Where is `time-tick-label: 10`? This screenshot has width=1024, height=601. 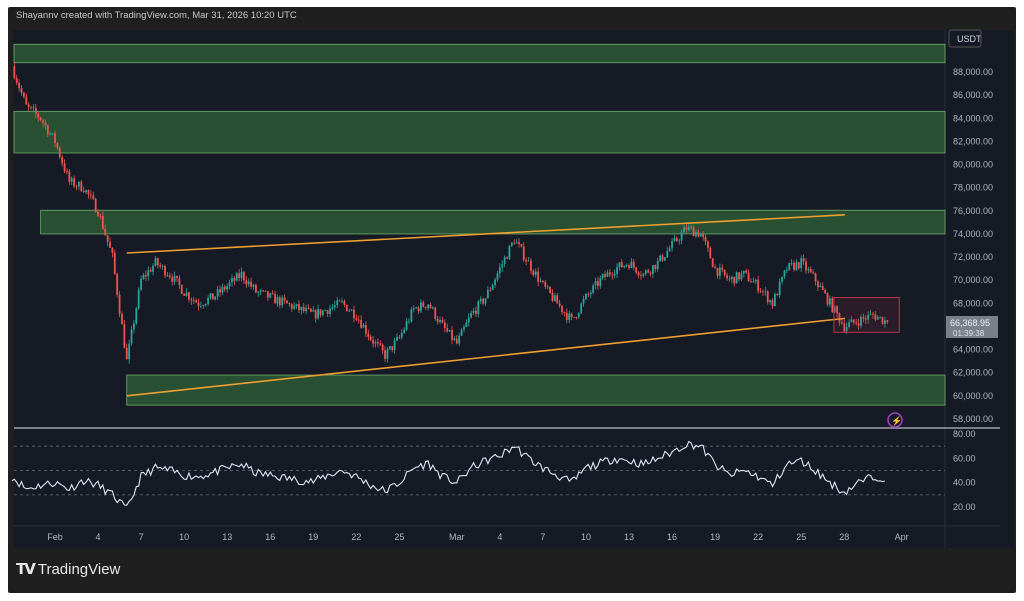
time-tick-label: 10 is located at coordinates (586, 537).